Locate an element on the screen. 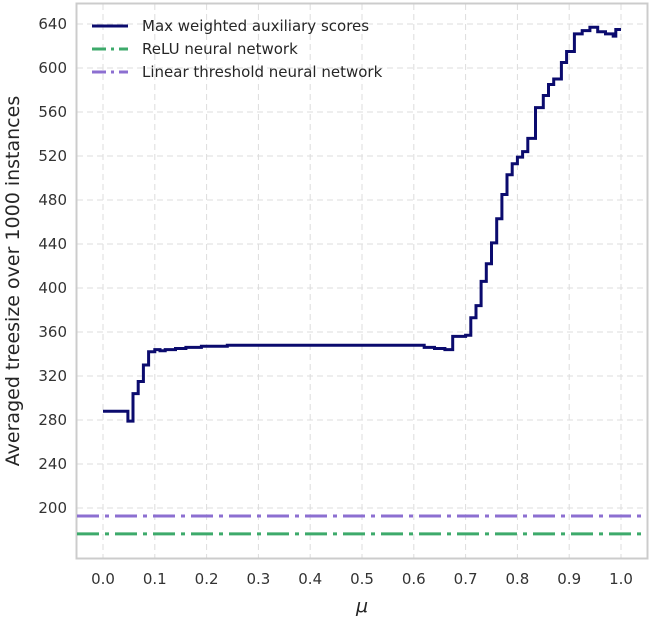 The image size is (651, 620). legend-item-relu: ReLU neural network is located at coordinates (195, 49).